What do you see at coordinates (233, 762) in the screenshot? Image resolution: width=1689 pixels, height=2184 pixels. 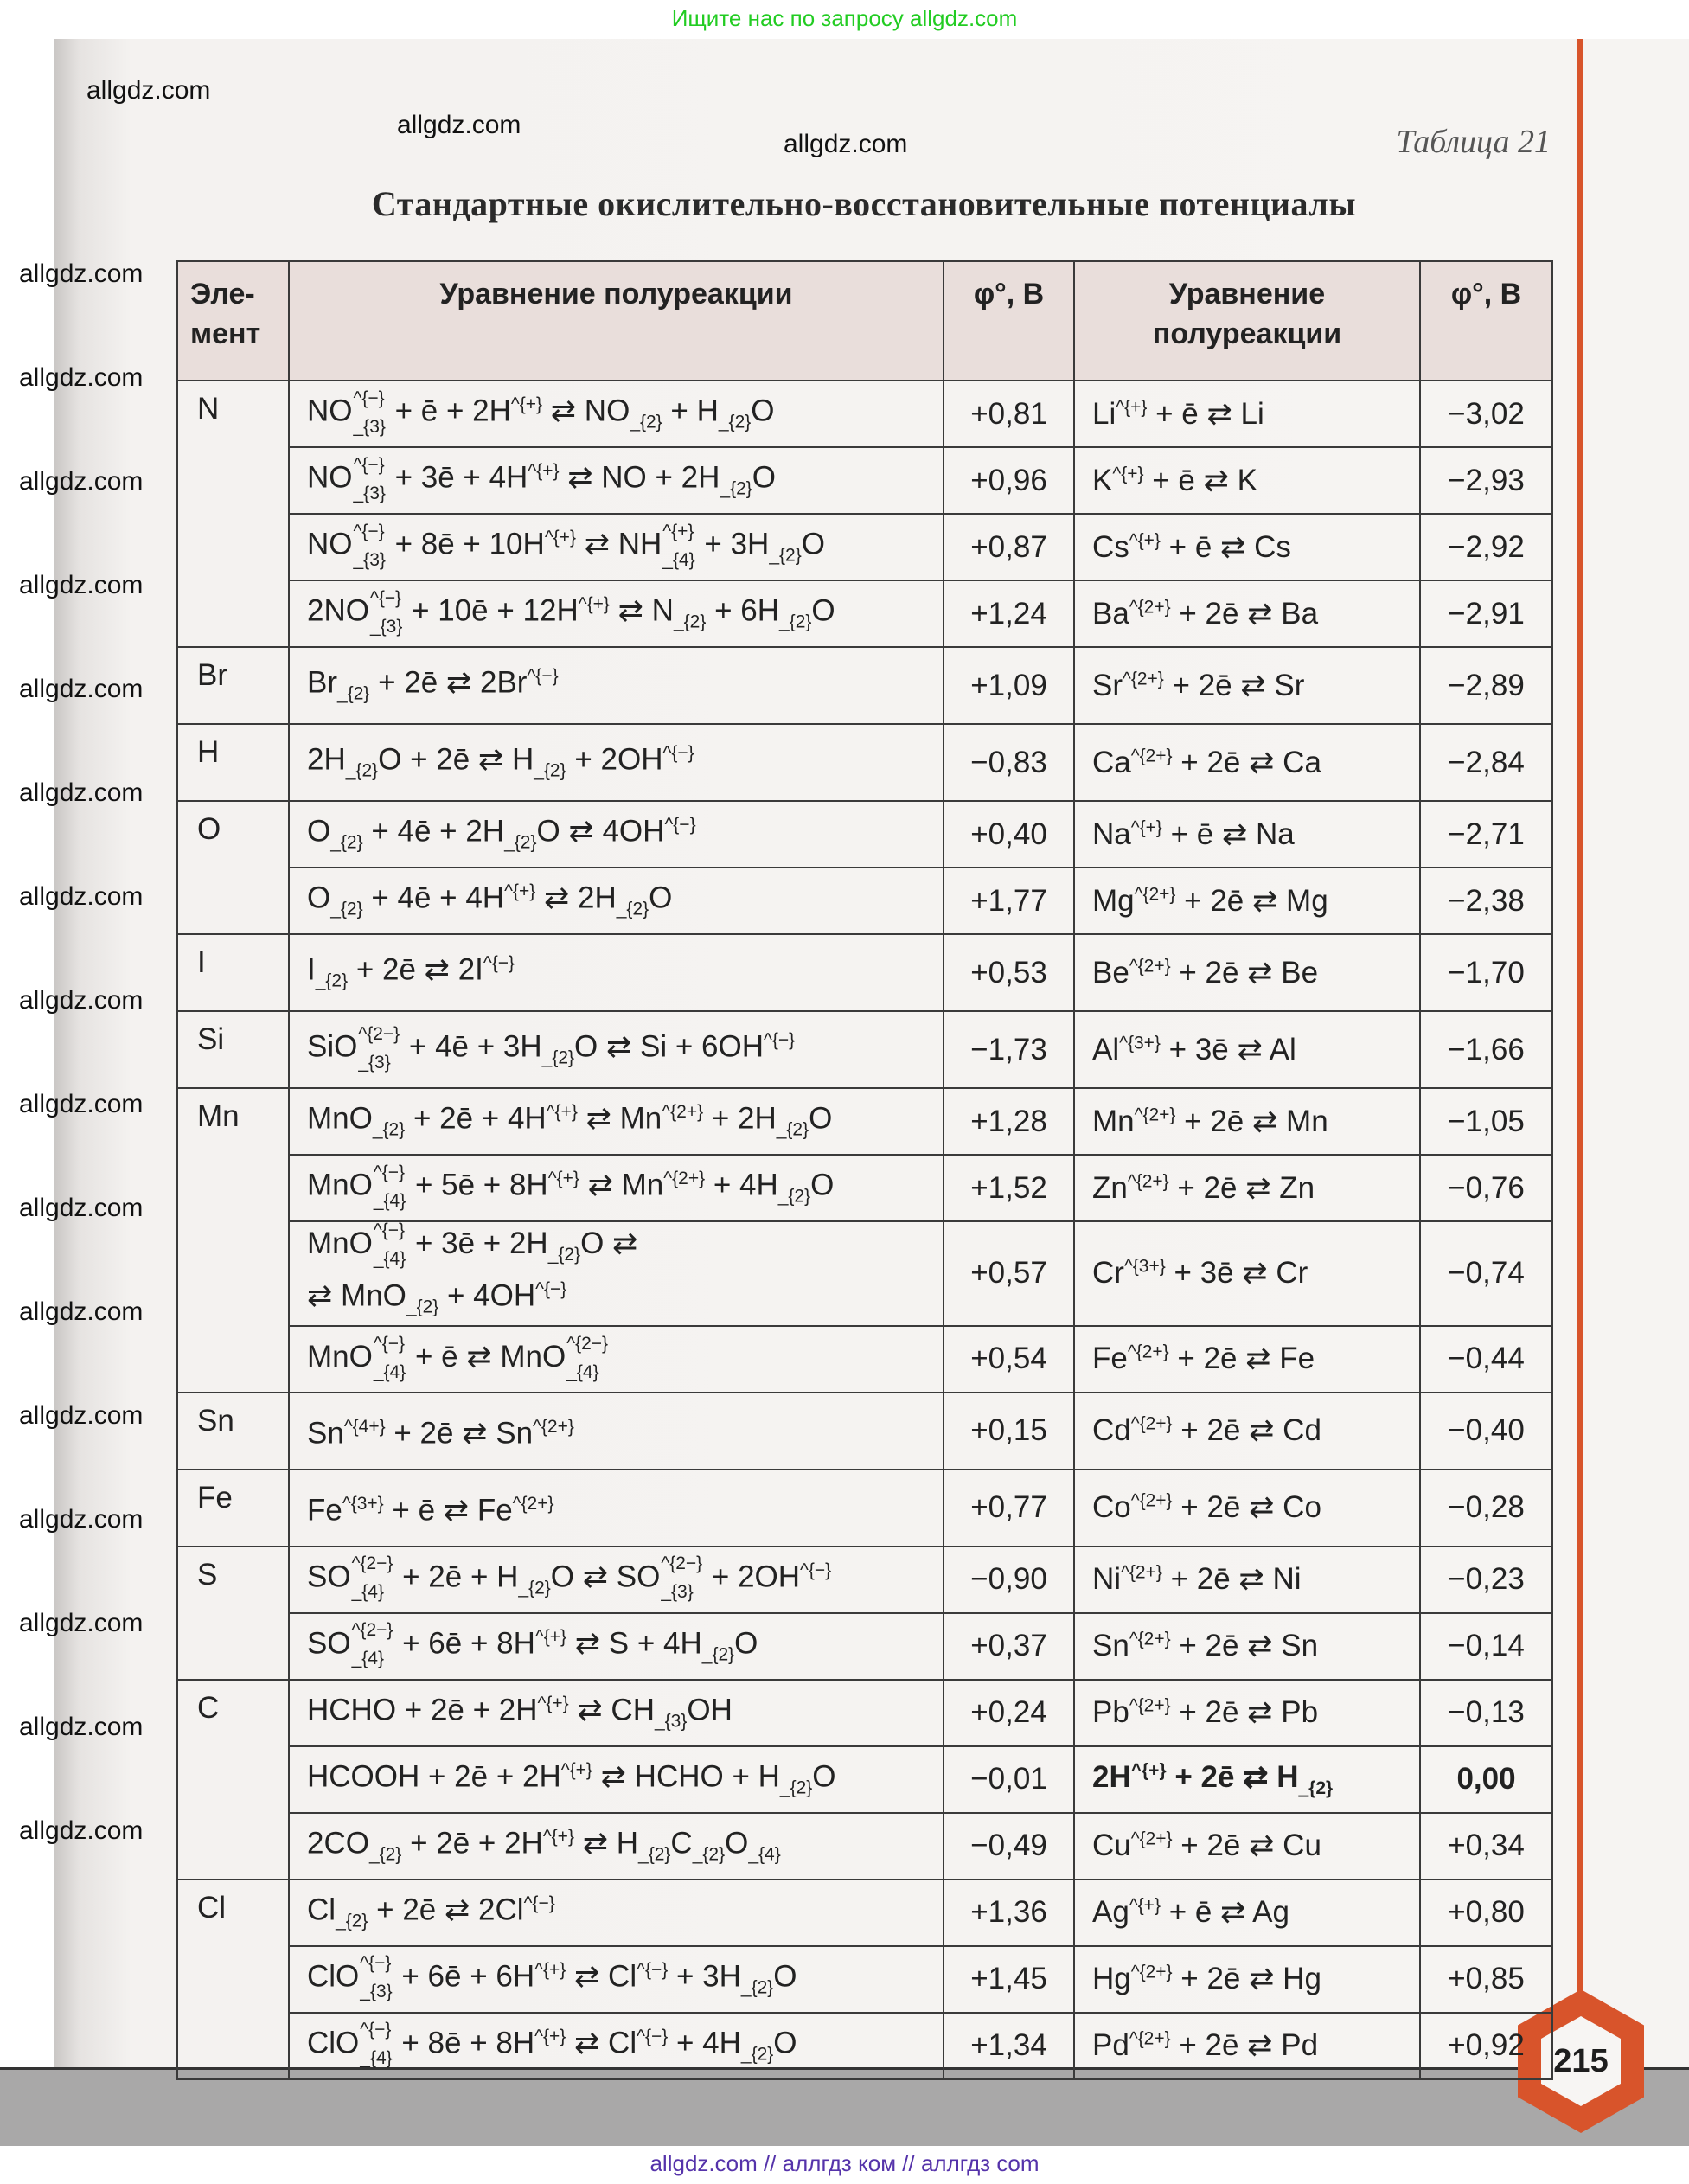 I see `element-cell: H` at bounding box center [233, 762].